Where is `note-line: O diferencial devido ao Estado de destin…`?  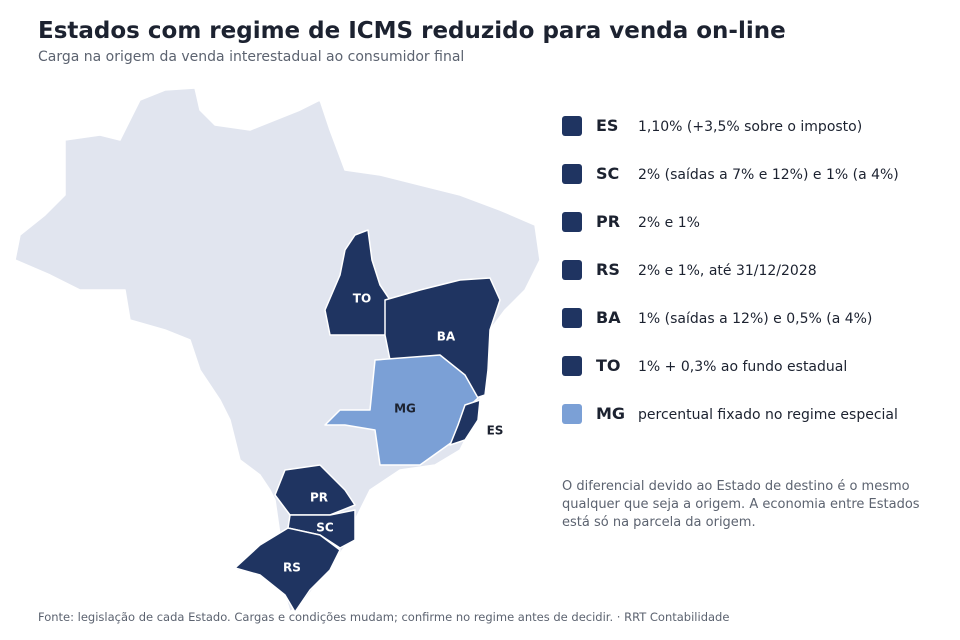 note-line: O diferencial devido ao Estado de destin… is located at coordinates (736, 486).